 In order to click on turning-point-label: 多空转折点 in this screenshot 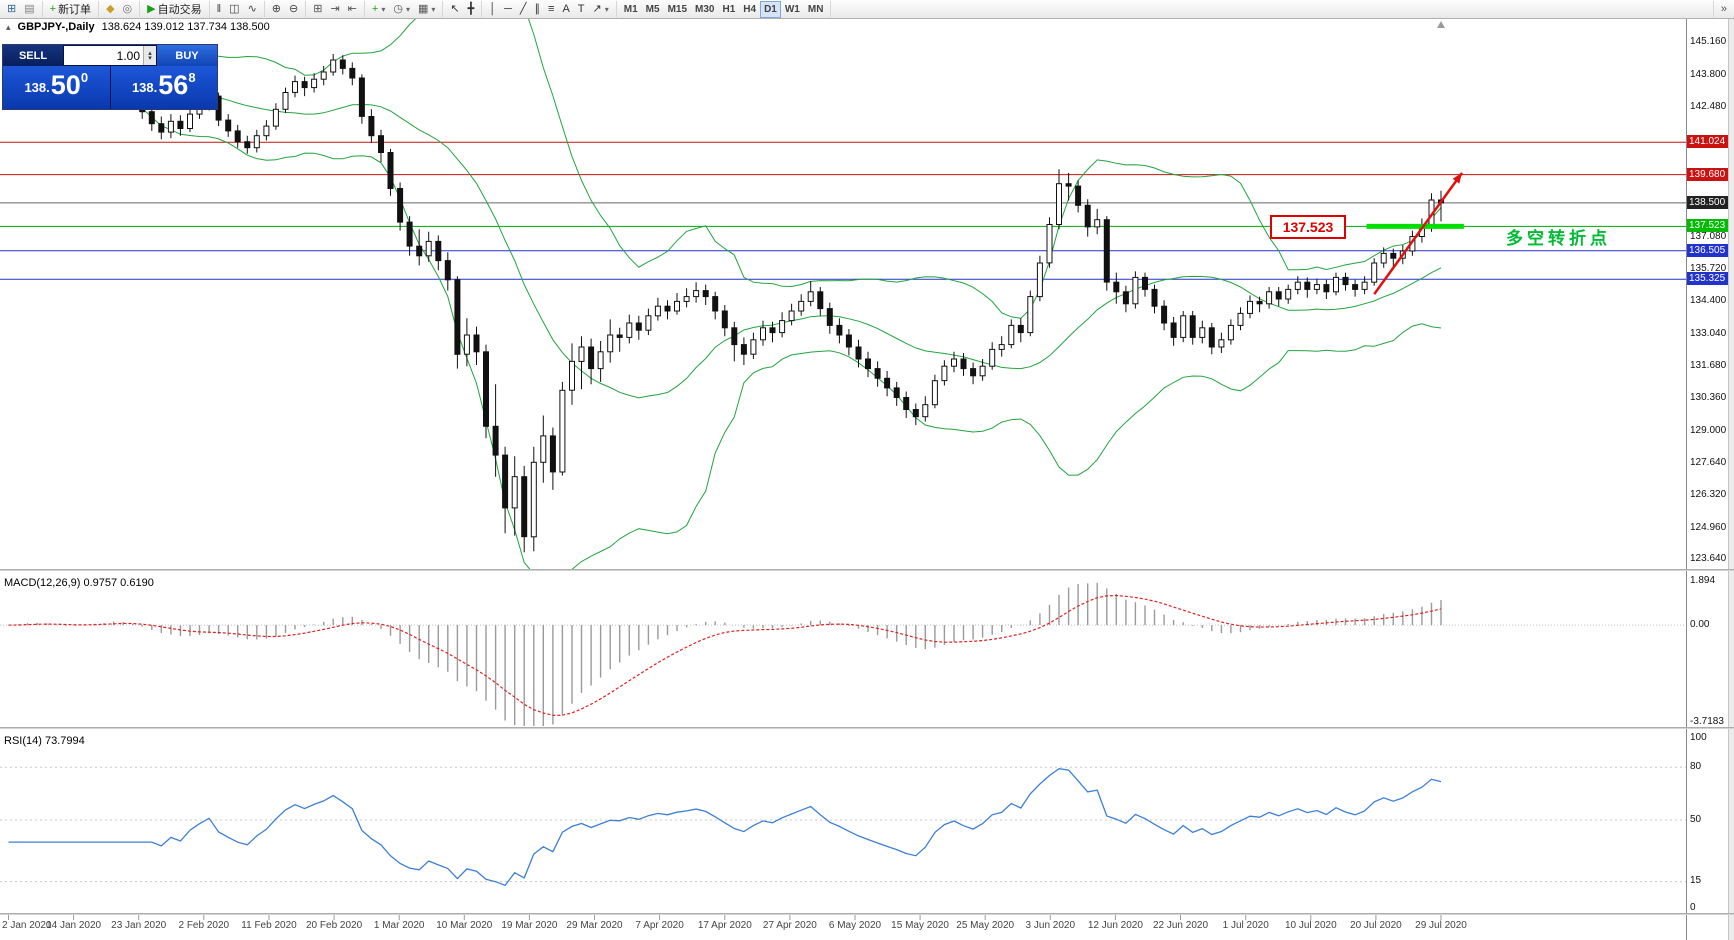, I will do `click(1558, 238)`.